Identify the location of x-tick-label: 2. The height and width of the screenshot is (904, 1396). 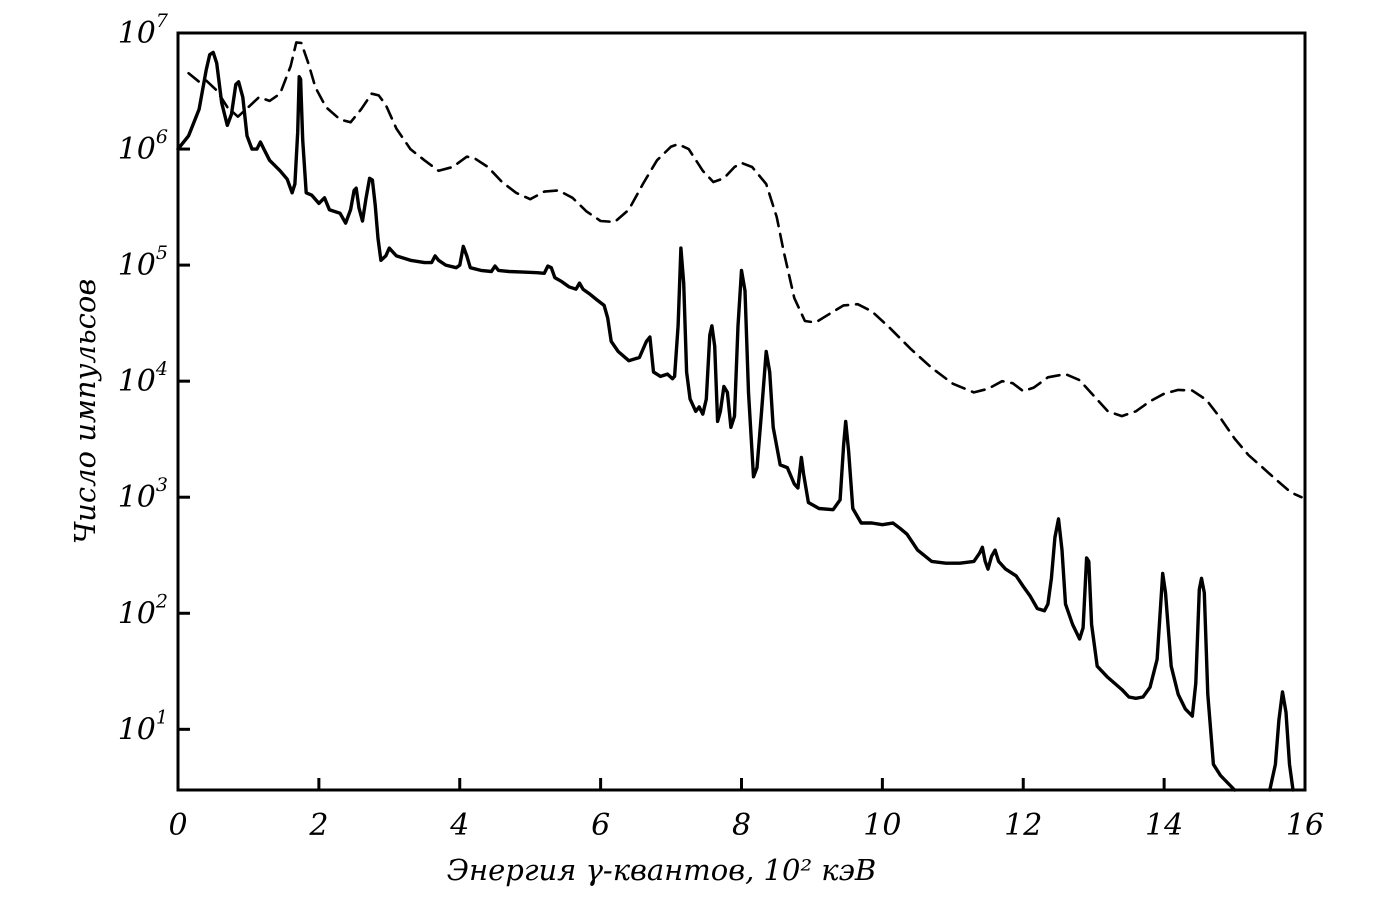
(318, 825).